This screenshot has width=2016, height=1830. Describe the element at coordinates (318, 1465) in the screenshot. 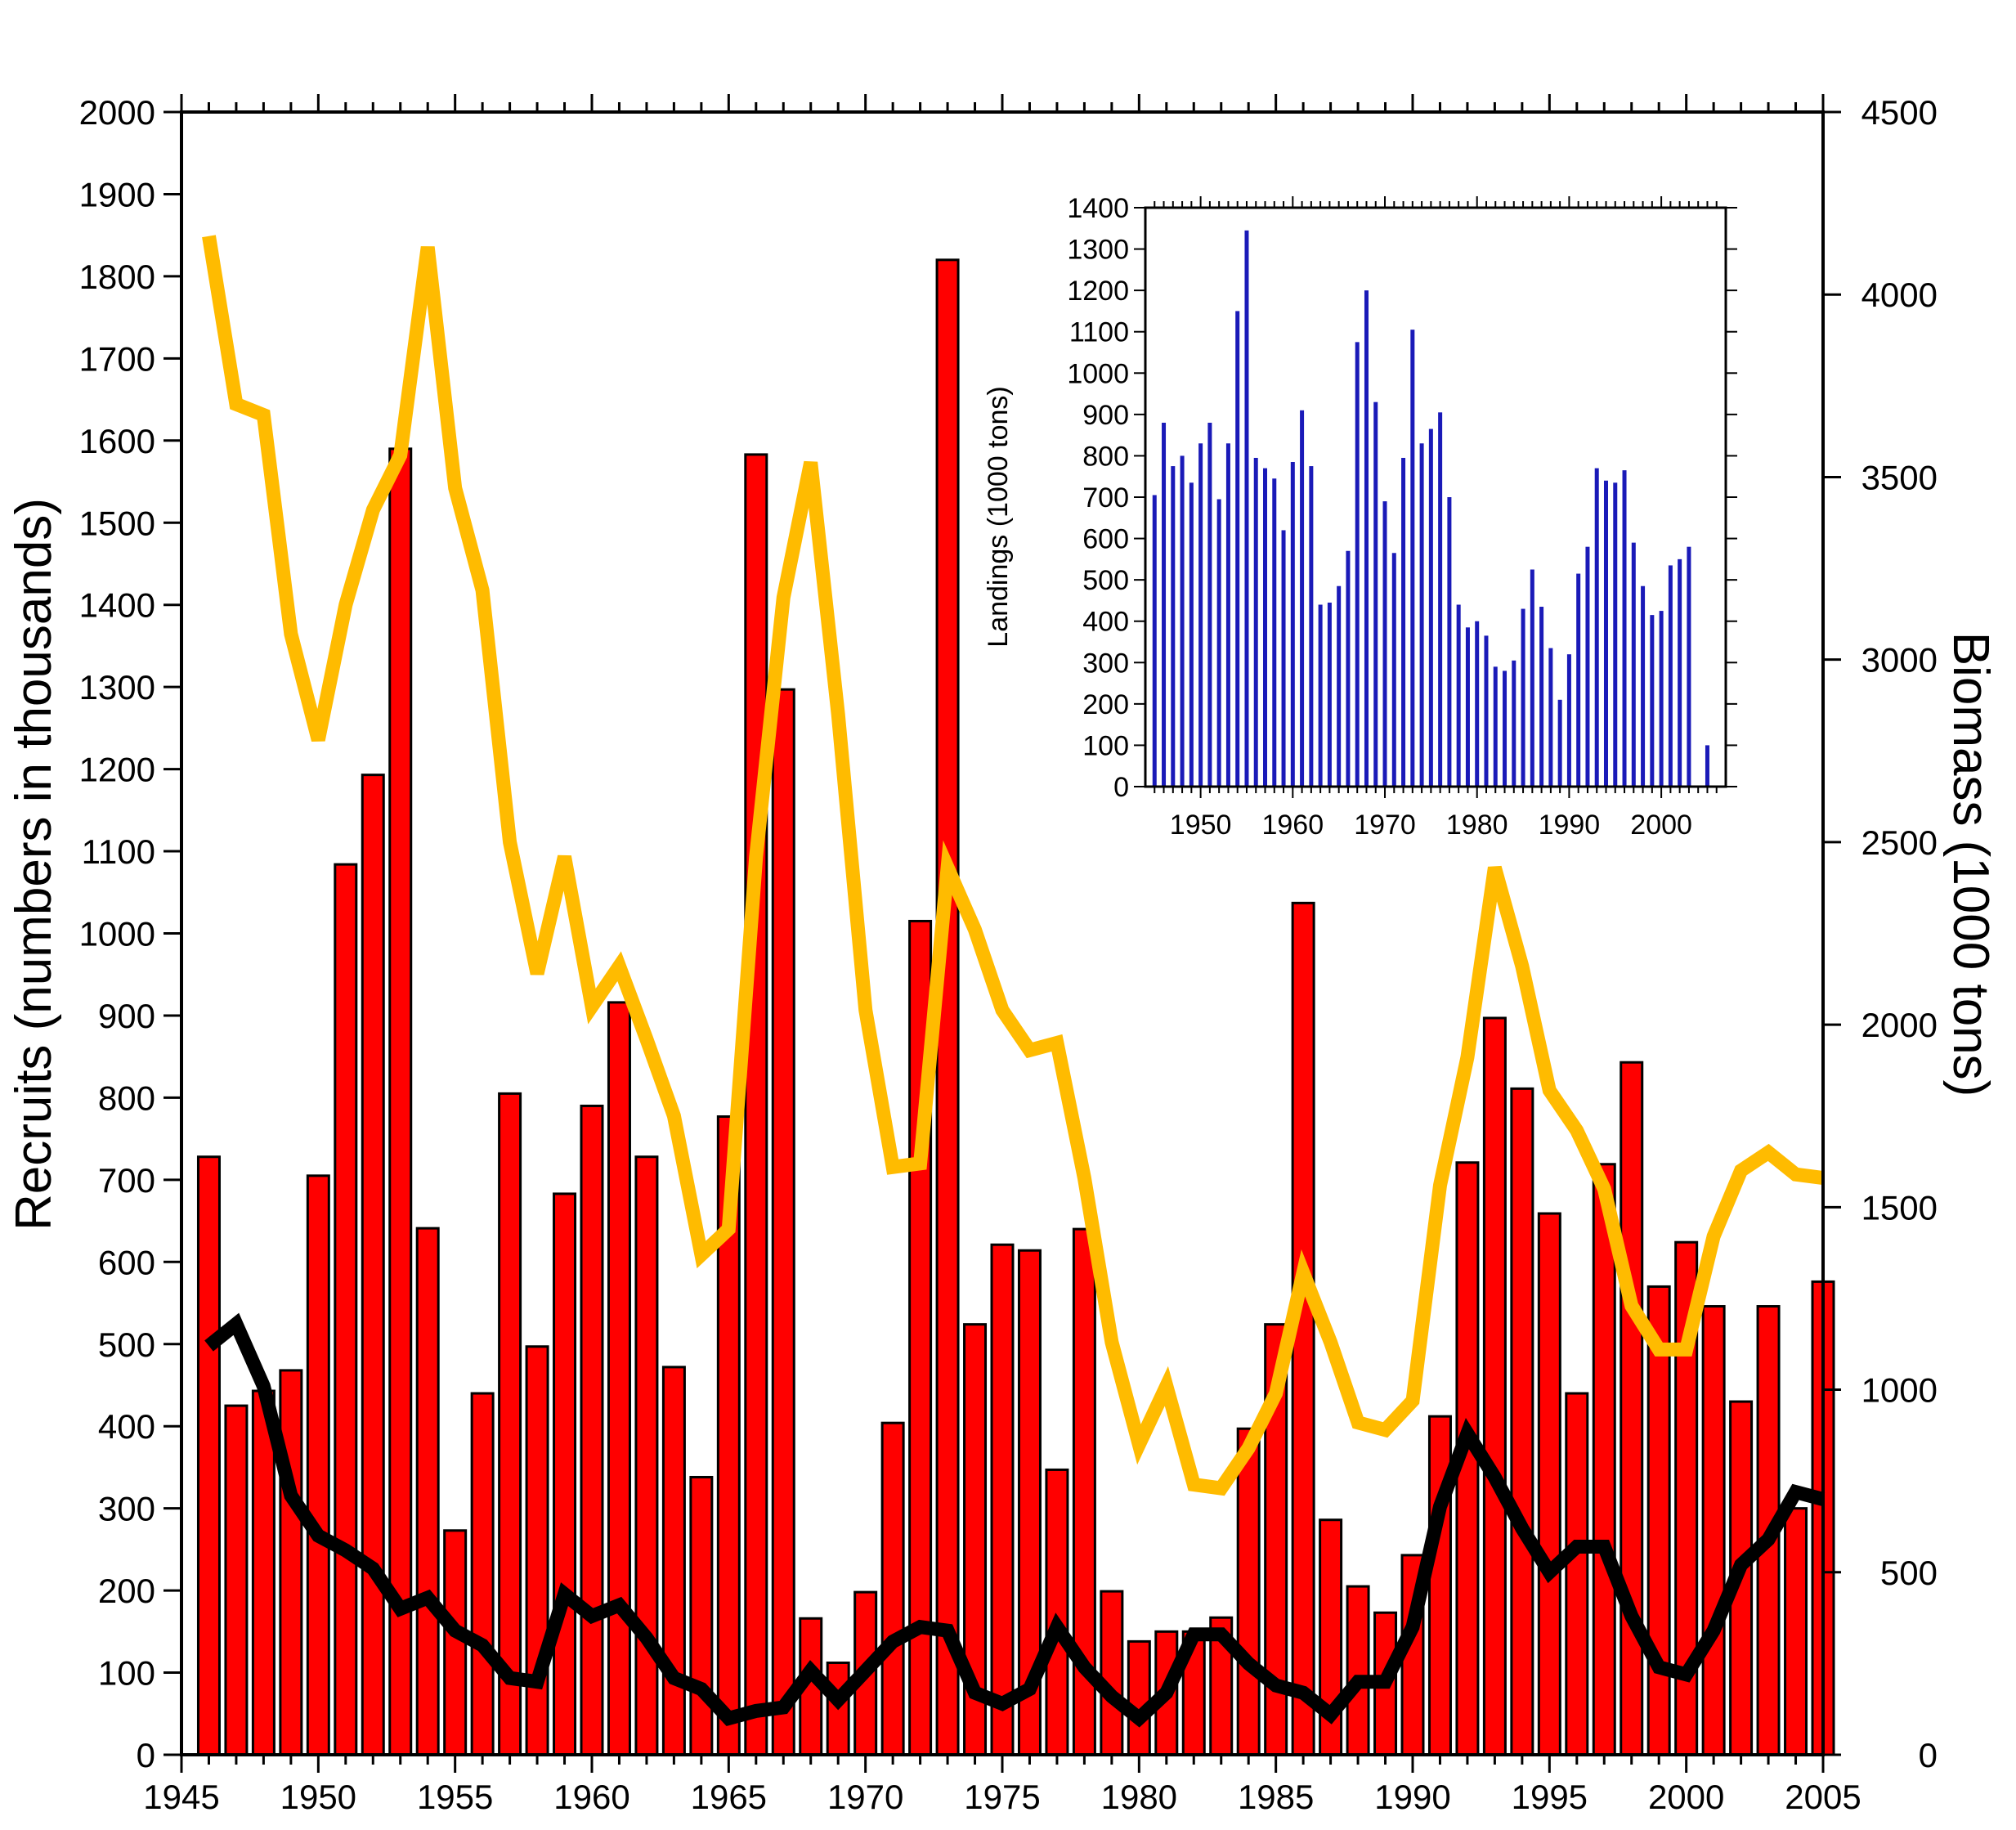

I see `recruits-bar-1950` at that location.